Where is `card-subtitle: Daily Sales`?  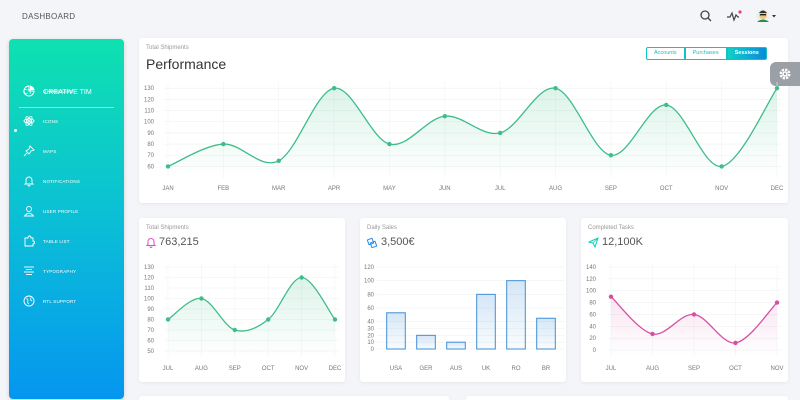
card-subtitle: Daily Sales is located at coordinates (382, 228).